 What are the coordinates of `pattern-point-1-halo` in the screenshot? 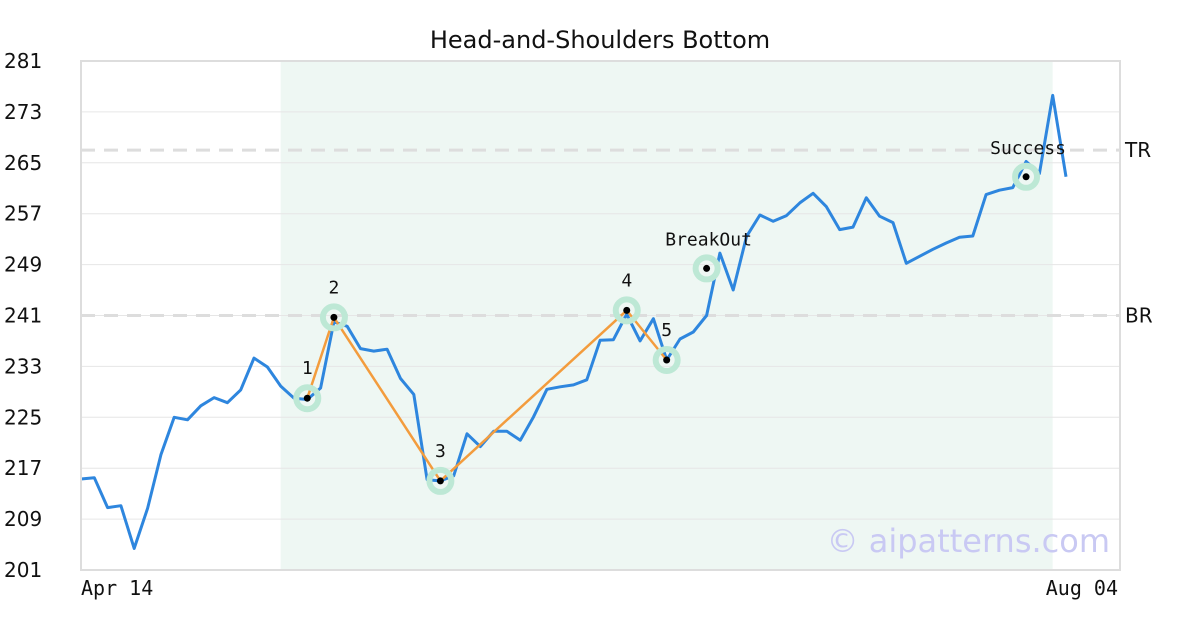 It's located at (307, 398).